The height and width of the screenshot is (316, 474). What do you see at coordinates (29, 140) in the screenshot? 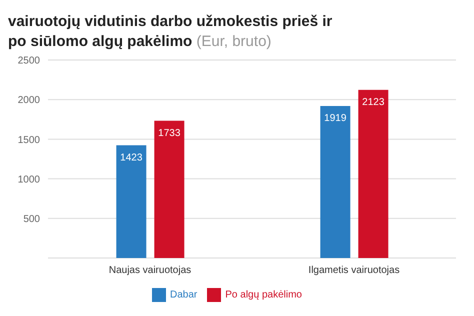
I see `y-tick-label: 1500` at bounding box center [29, 140].